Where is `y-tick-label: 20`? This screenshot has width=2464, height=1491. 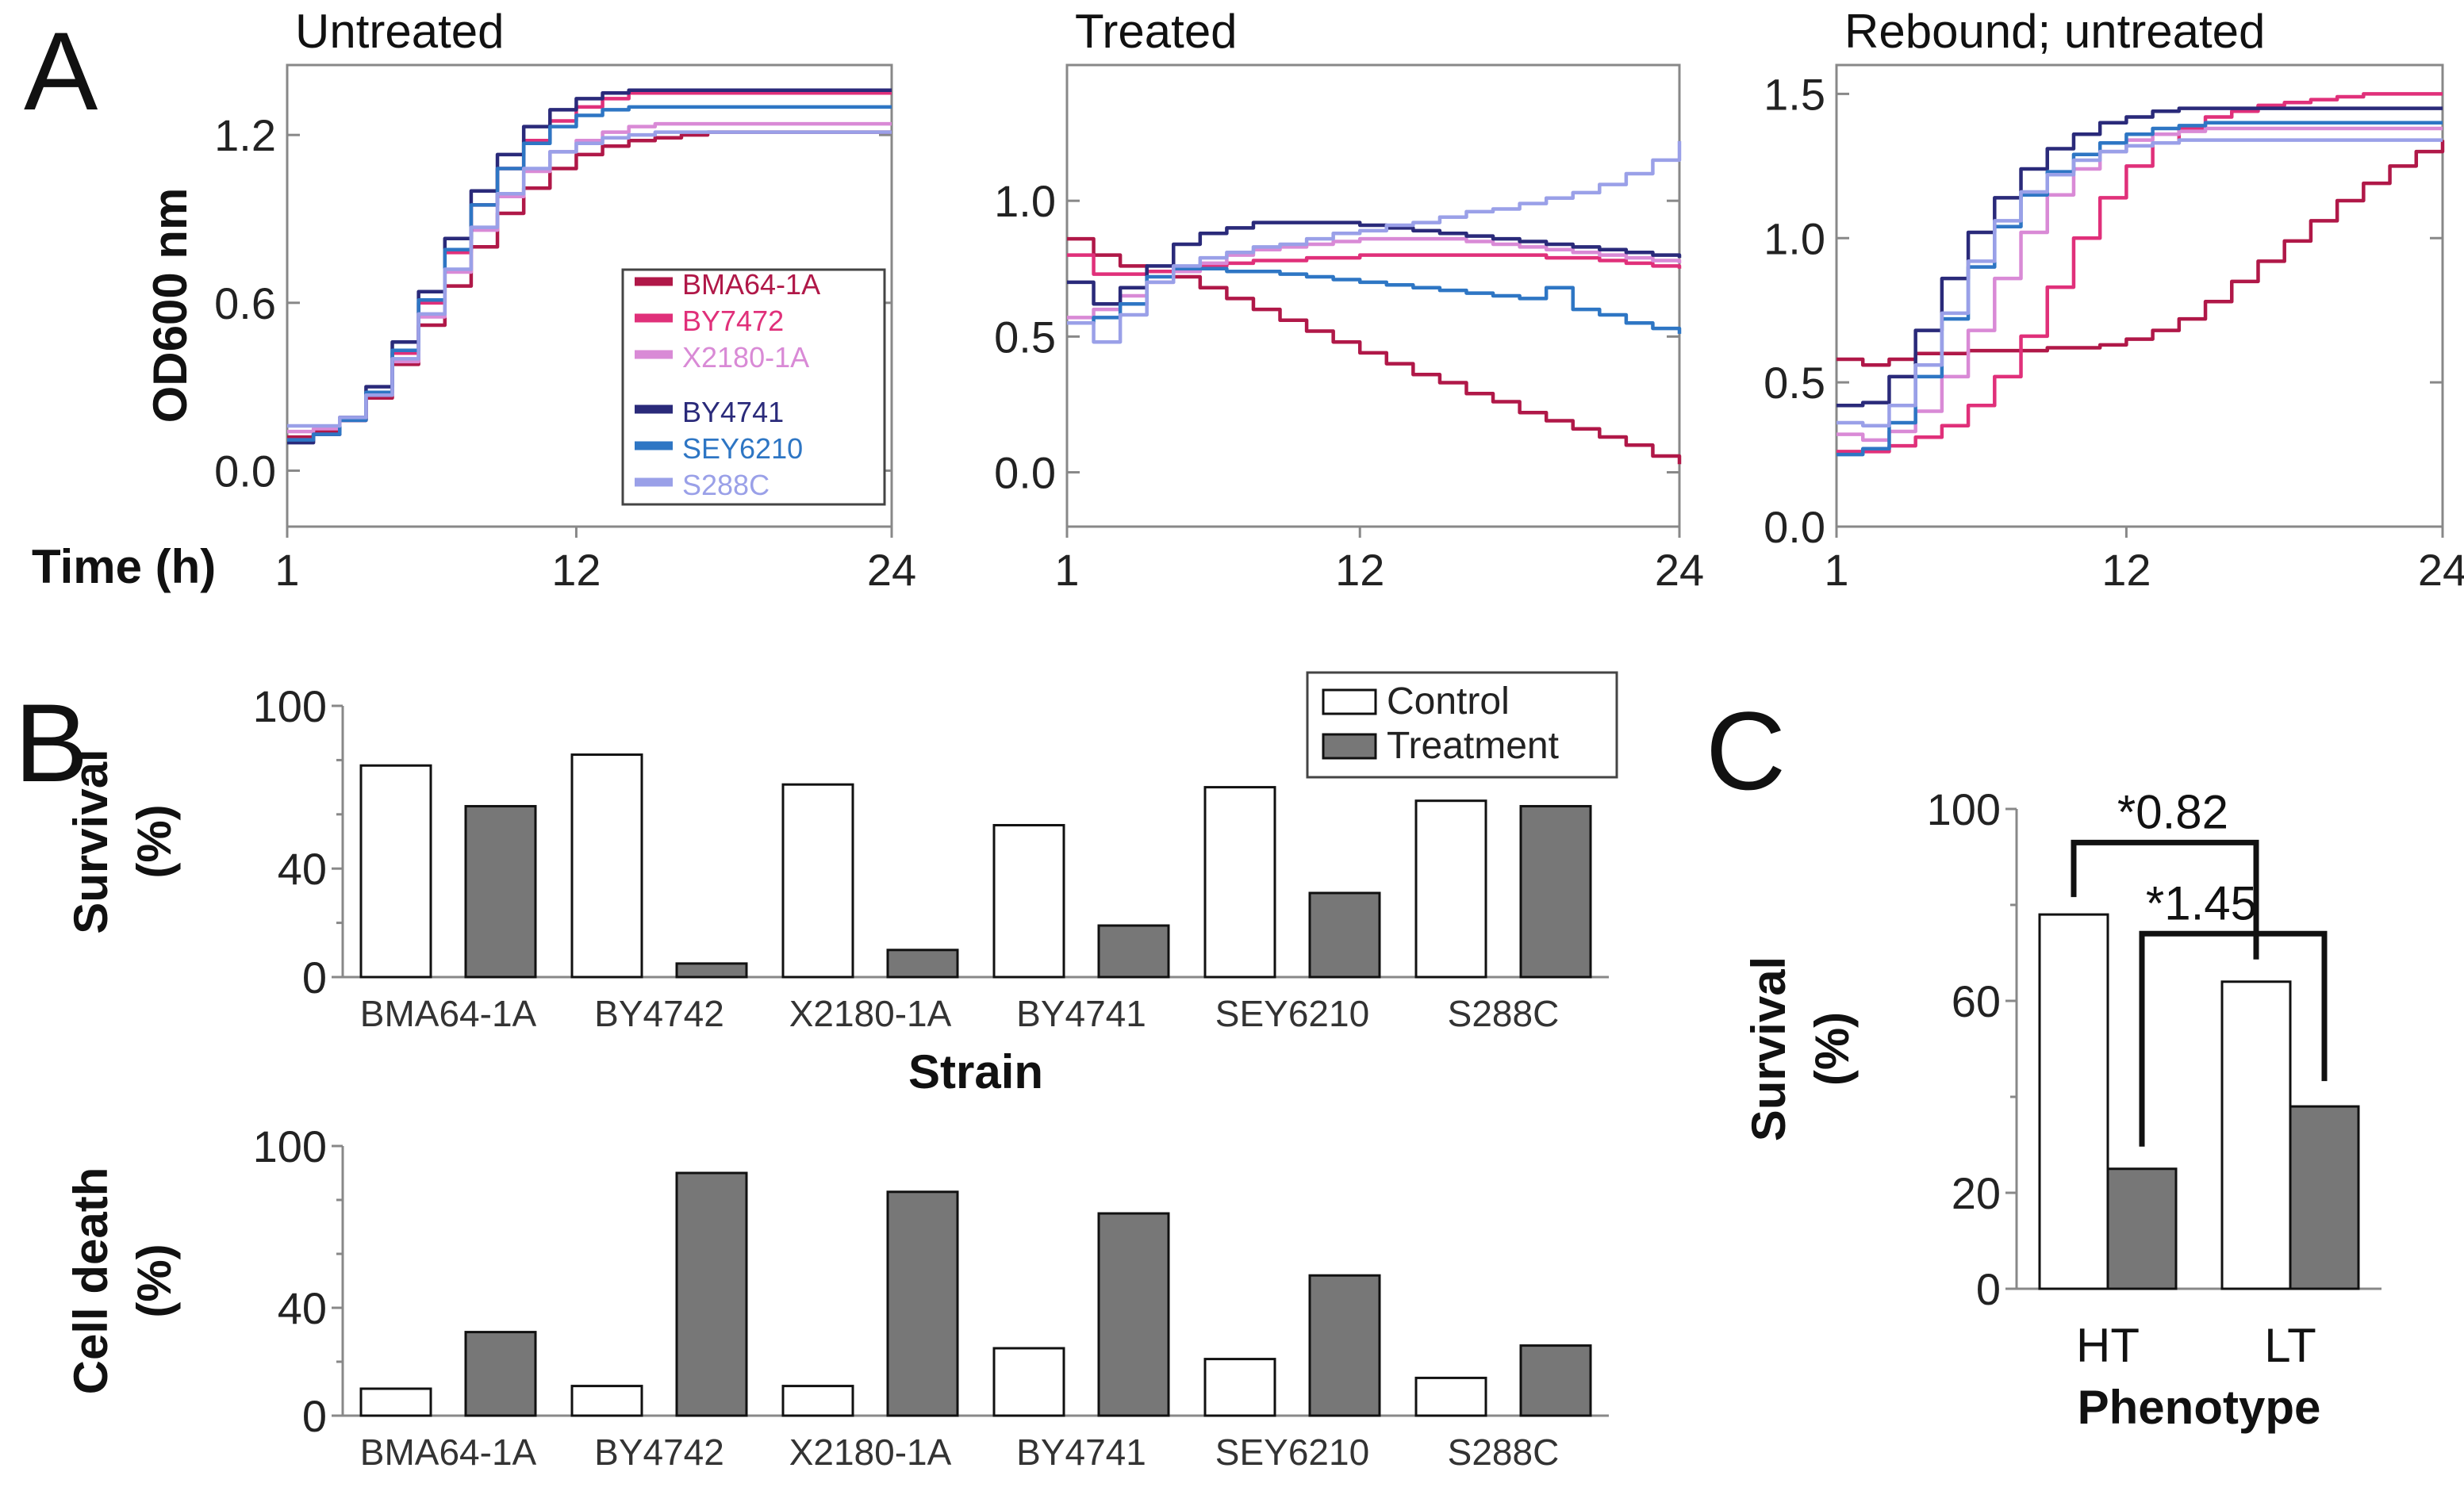 y-tick-label: 20 is located at coordinates (1976, 1193).